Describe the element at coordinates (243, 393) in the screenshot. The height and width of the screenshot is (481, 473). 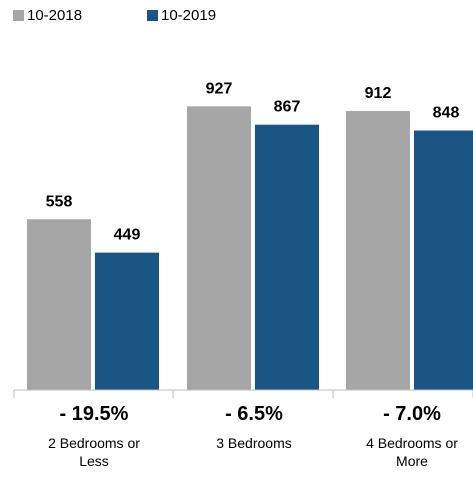
I see `x-axis` at that location.